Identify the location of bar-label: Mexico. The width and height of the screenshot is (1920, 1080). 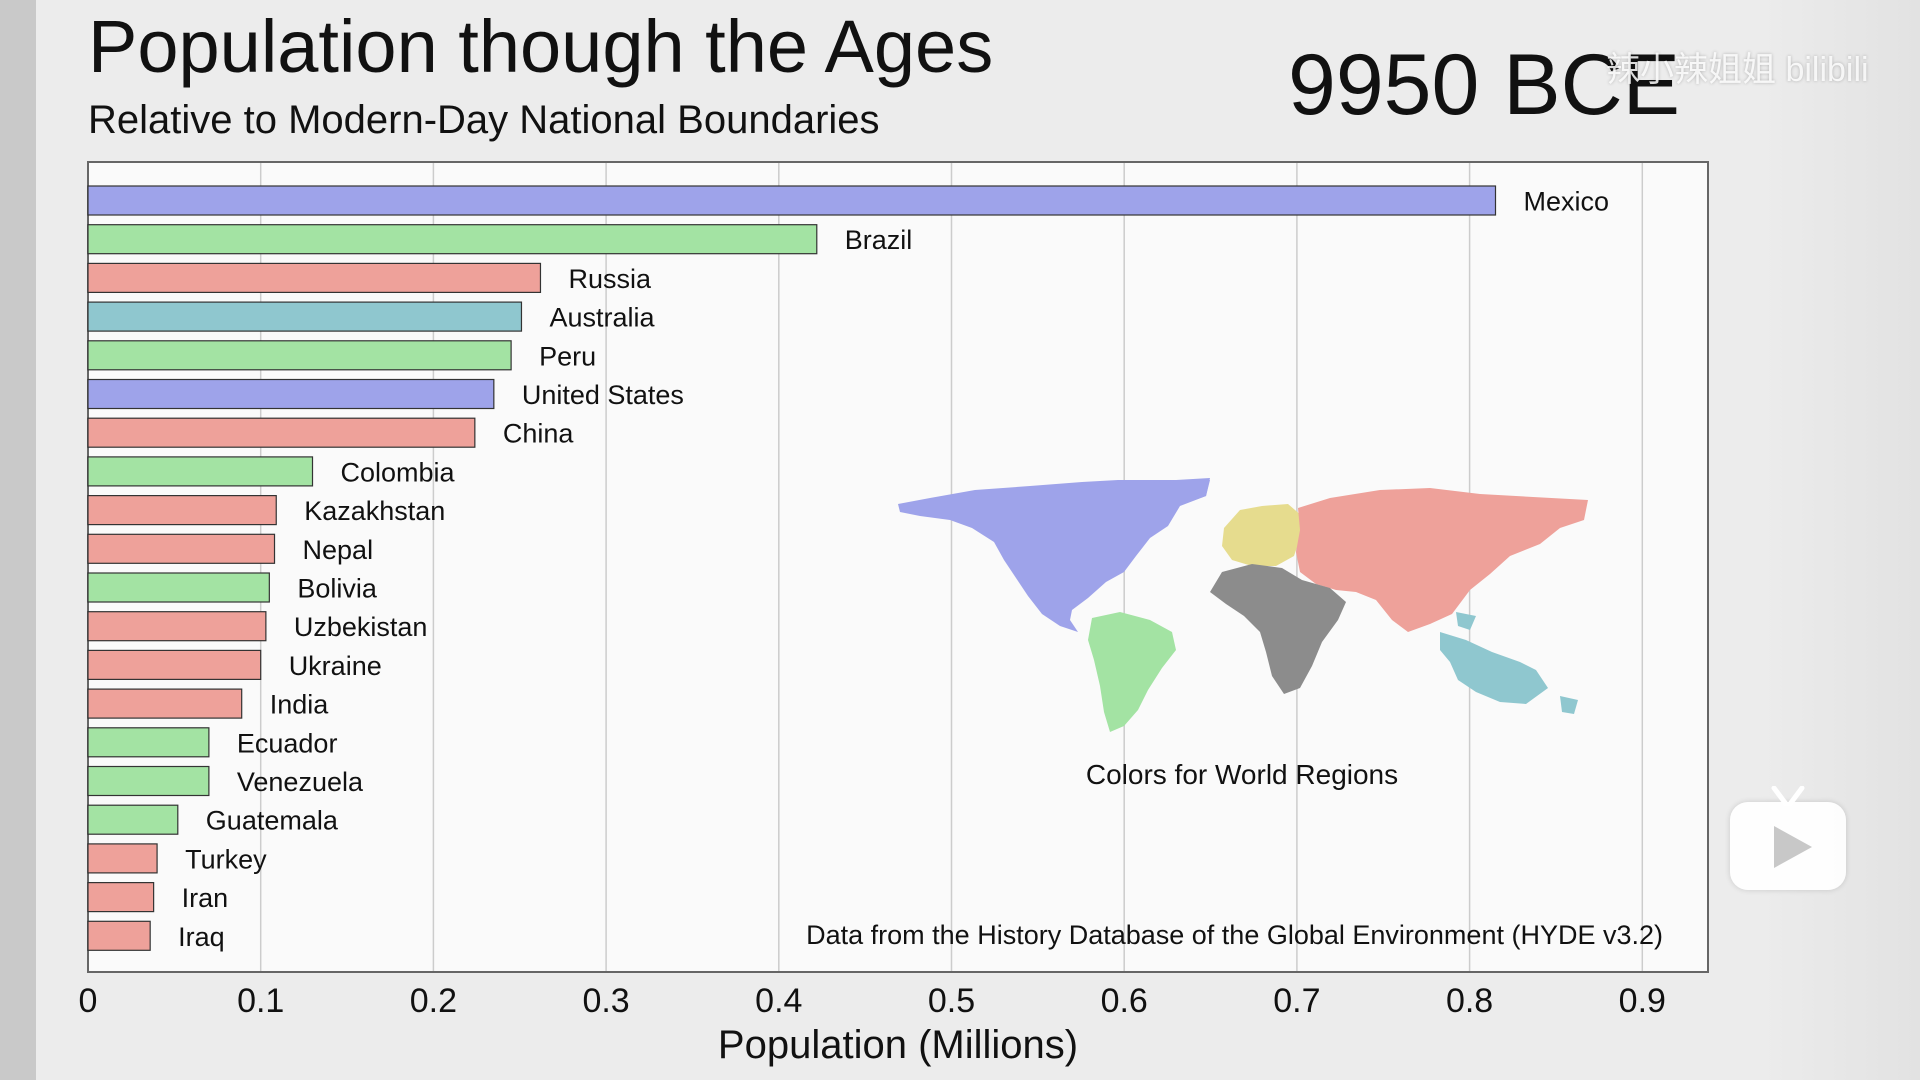
(1567, 202).